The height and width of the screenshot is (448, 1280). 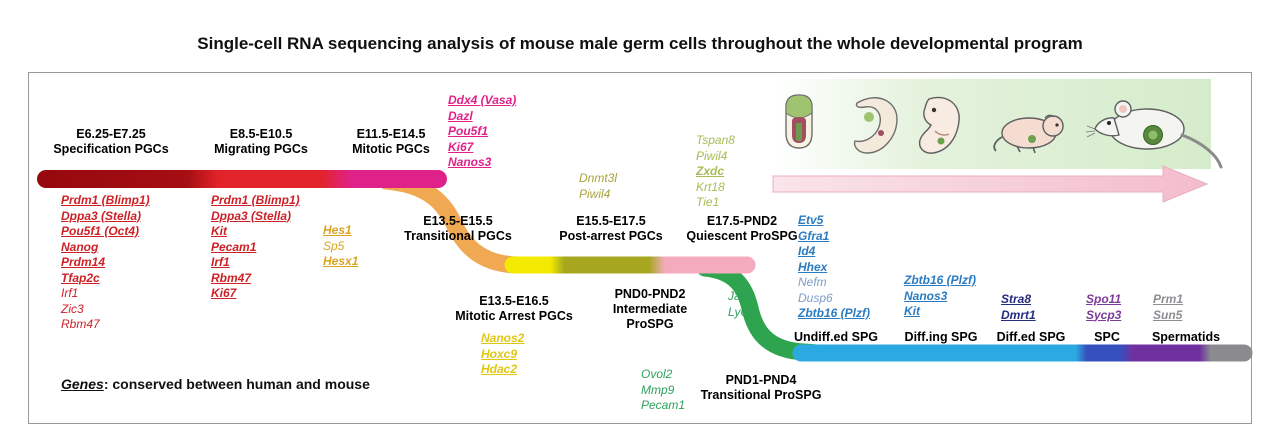 I want to click on gene-label: Tfap2c, so click(x=80, y=277).